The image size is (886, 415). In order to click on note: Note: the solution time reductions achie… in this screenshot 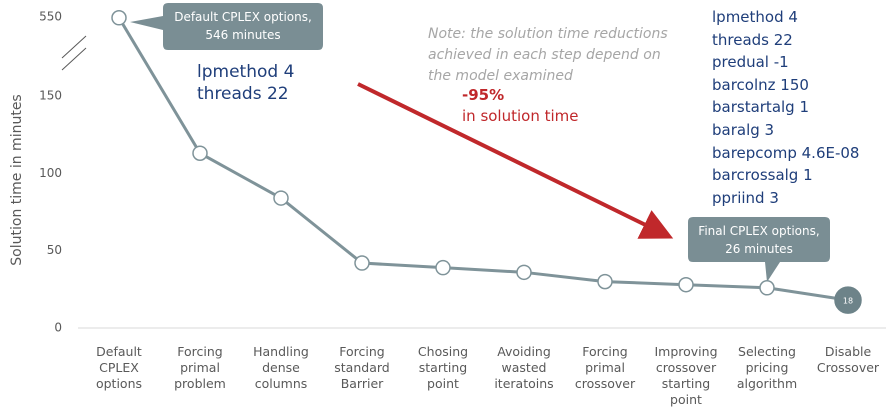, I will do `click(548, 55)`.